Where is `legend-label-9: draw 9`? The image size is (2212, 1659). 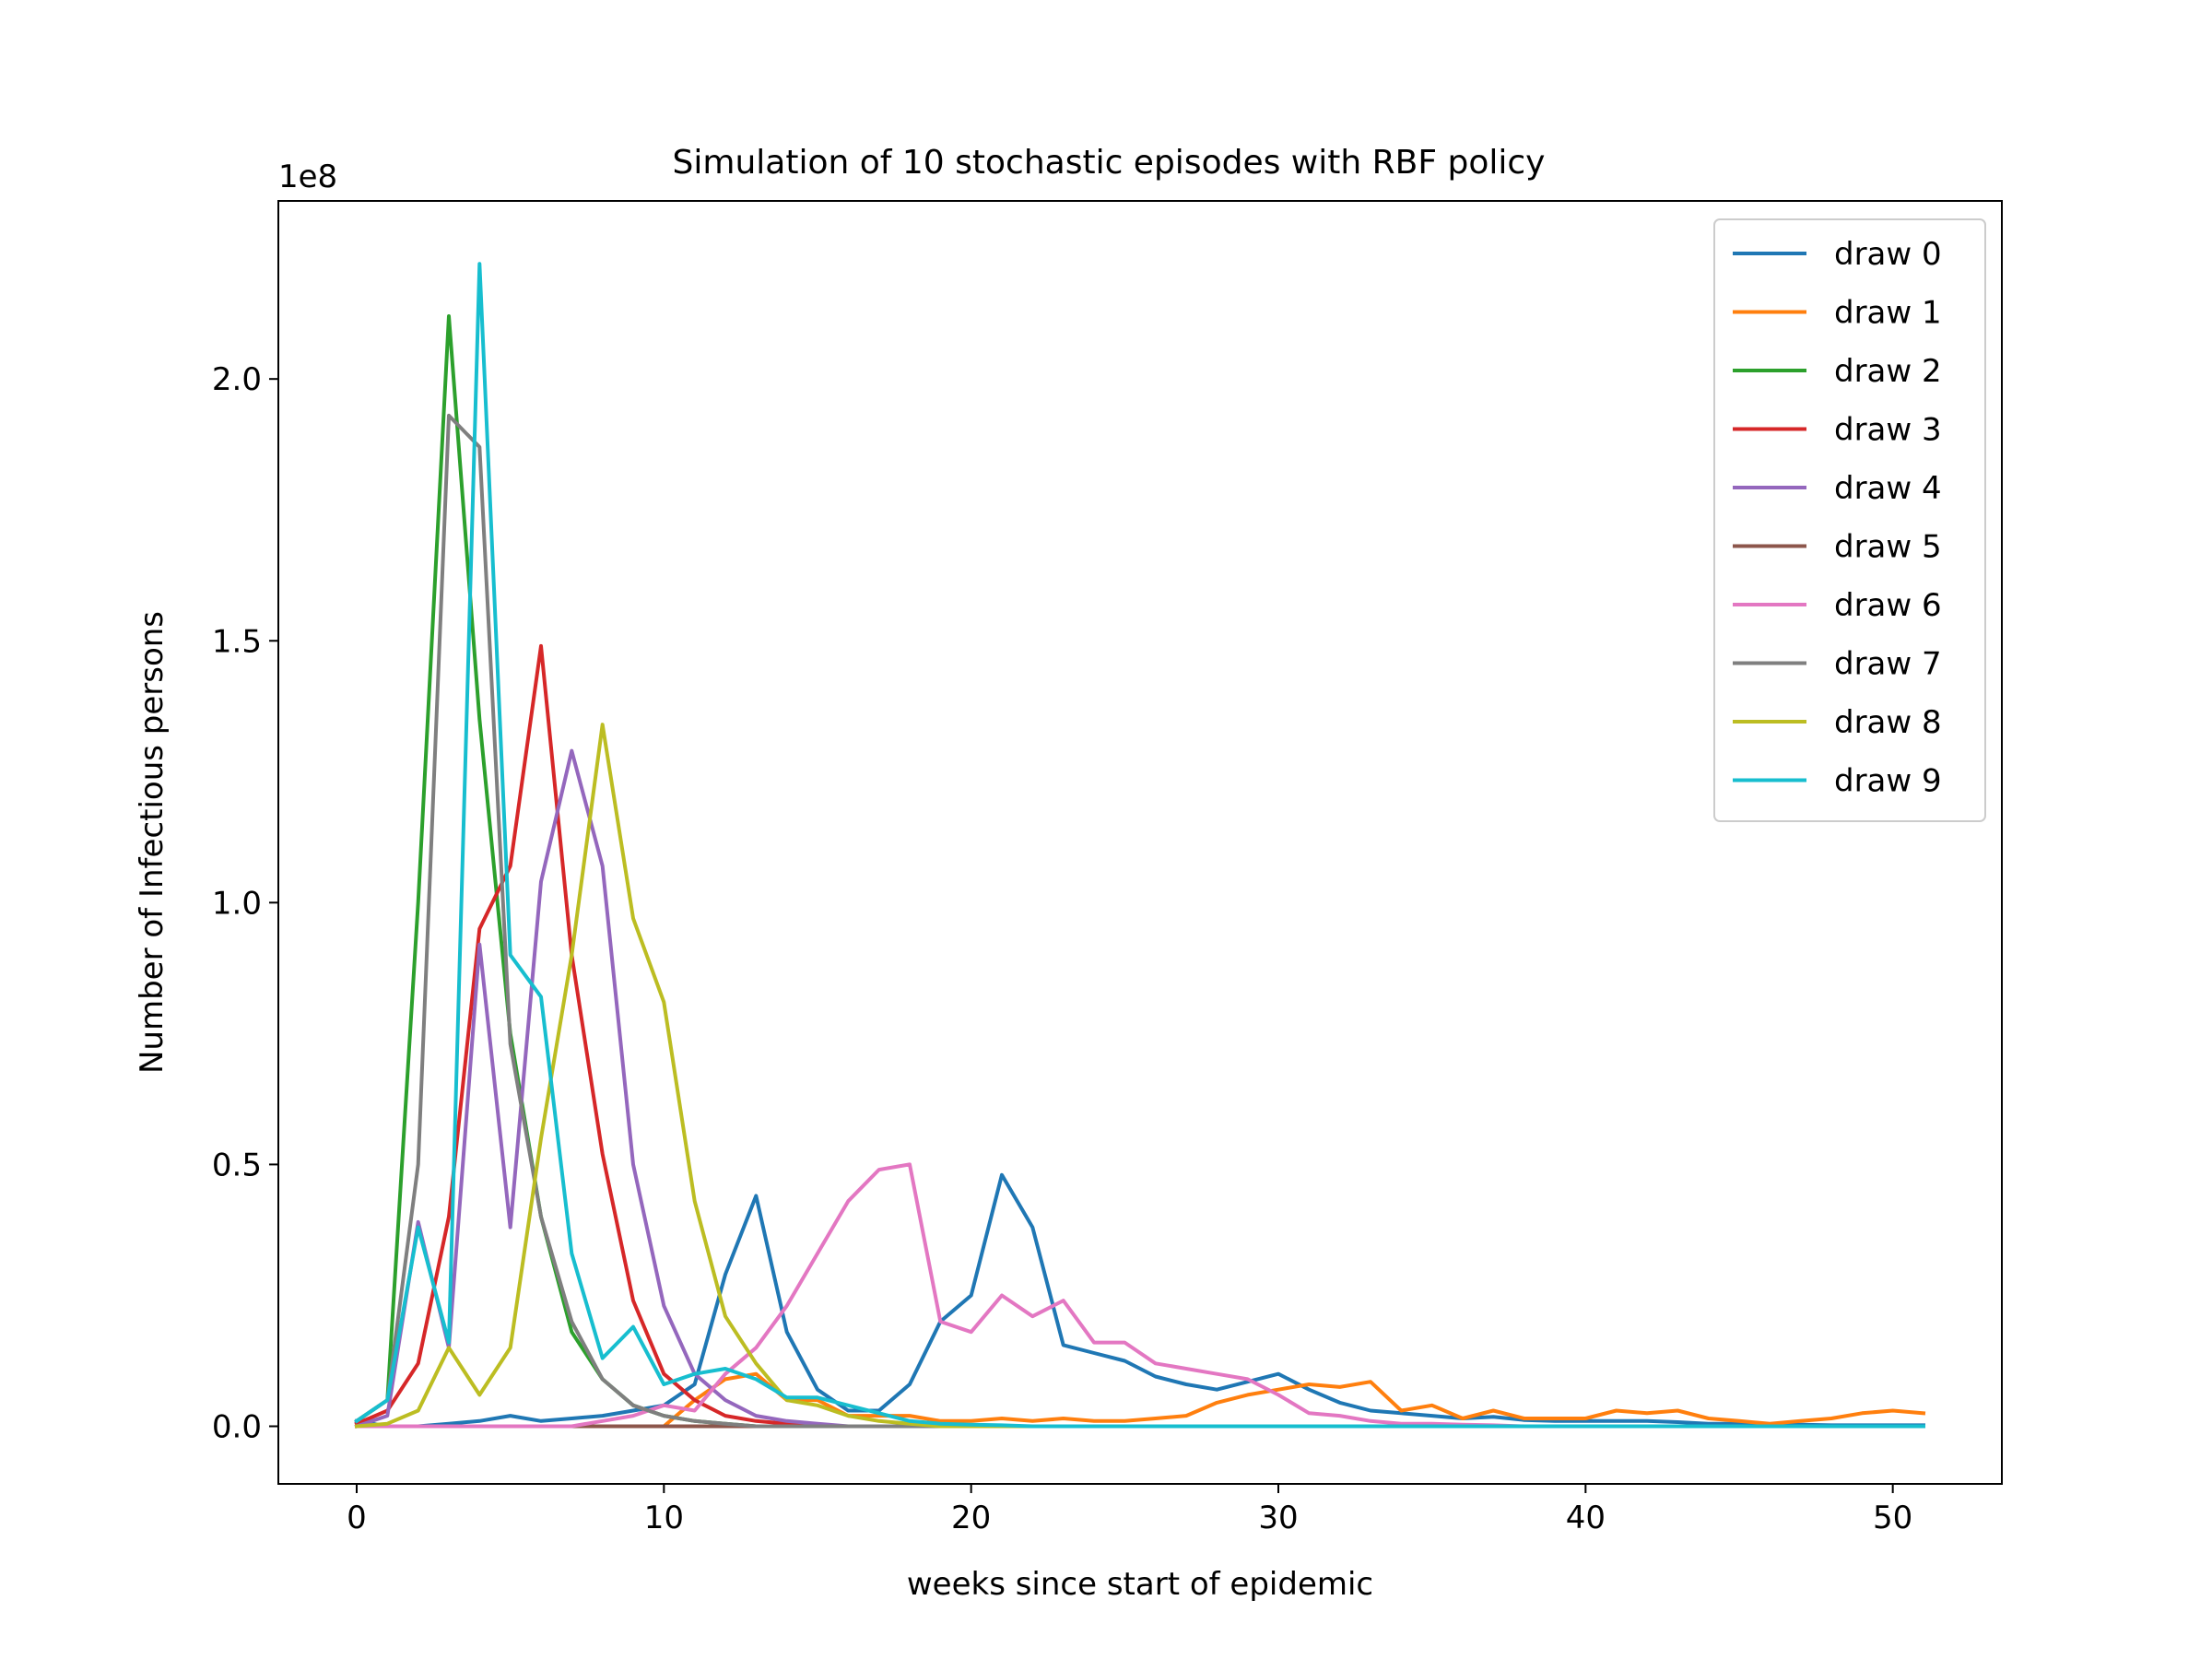
legend-label-9: draw 9 is located at coordinates (1888, 781).